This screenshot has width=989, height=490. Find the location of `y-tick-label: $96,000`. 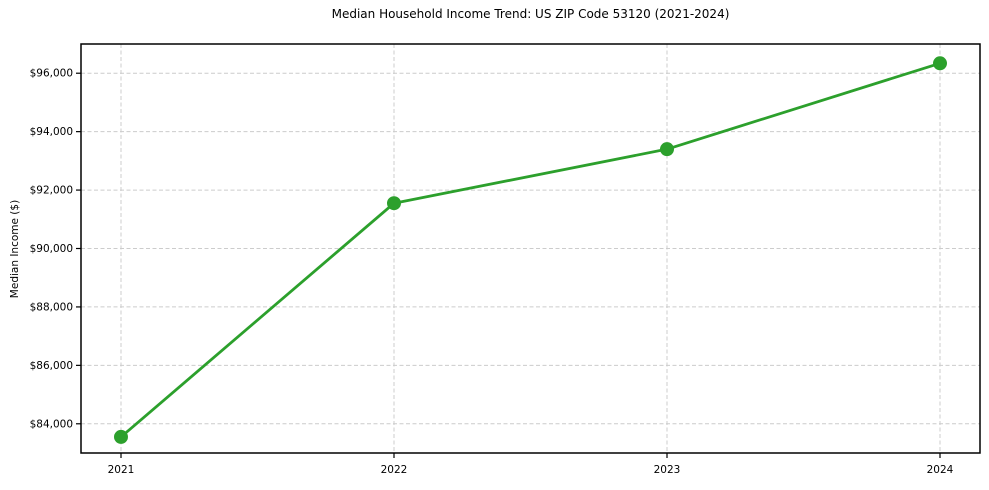

y-tick-label: $96,000 is located at coordinates (51, 74).